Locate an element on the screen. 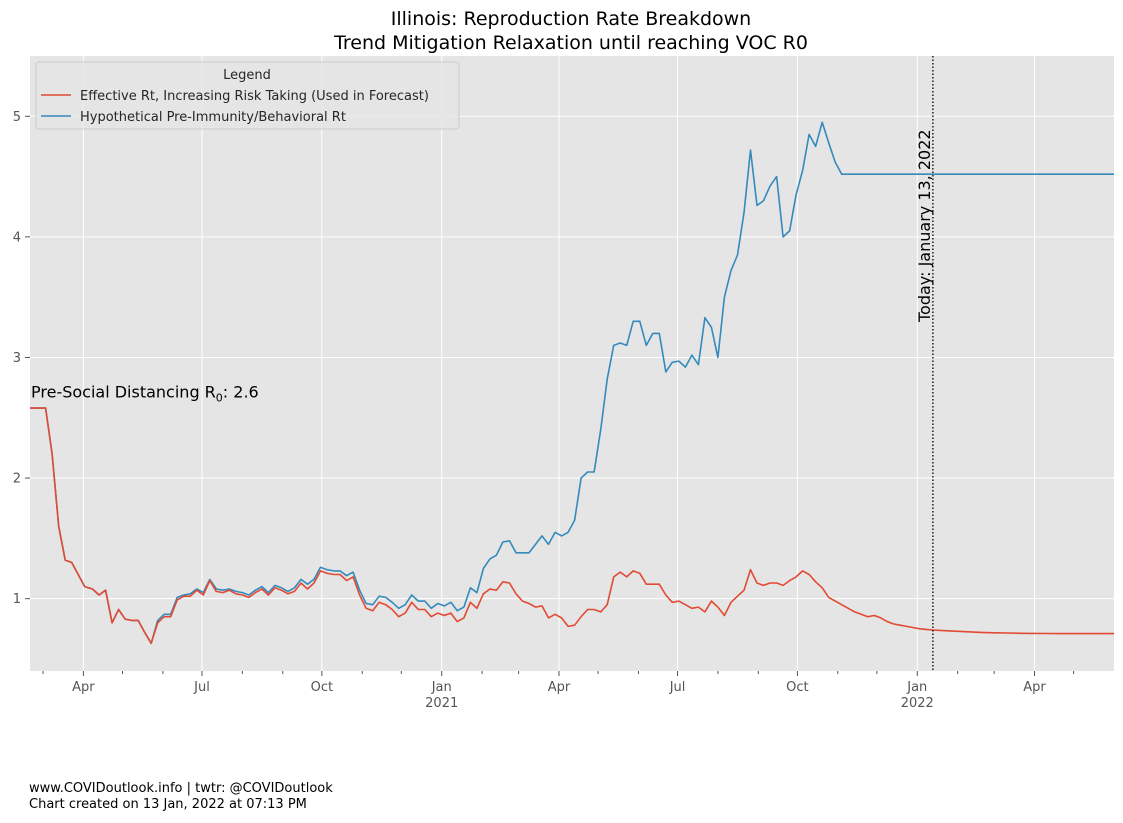 The image size is (1123, 823). today-marker: Today: January 13, 2022 is located at coordinates (924, 363).